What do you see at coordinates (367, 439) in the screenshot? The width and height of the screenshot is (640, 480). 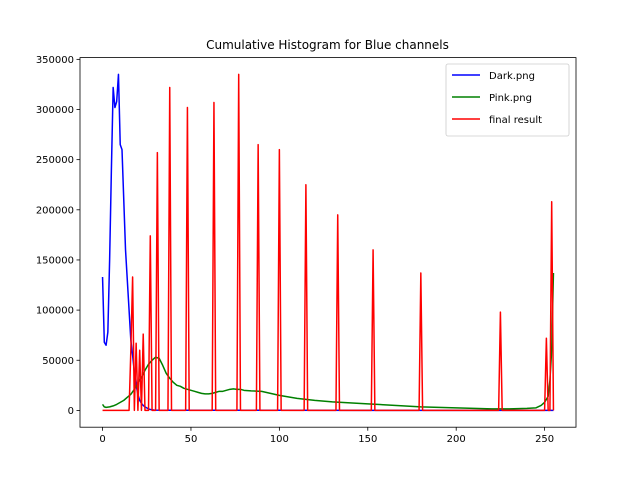 I see `x-tick-label: 150` at bounding box center [367, 439].